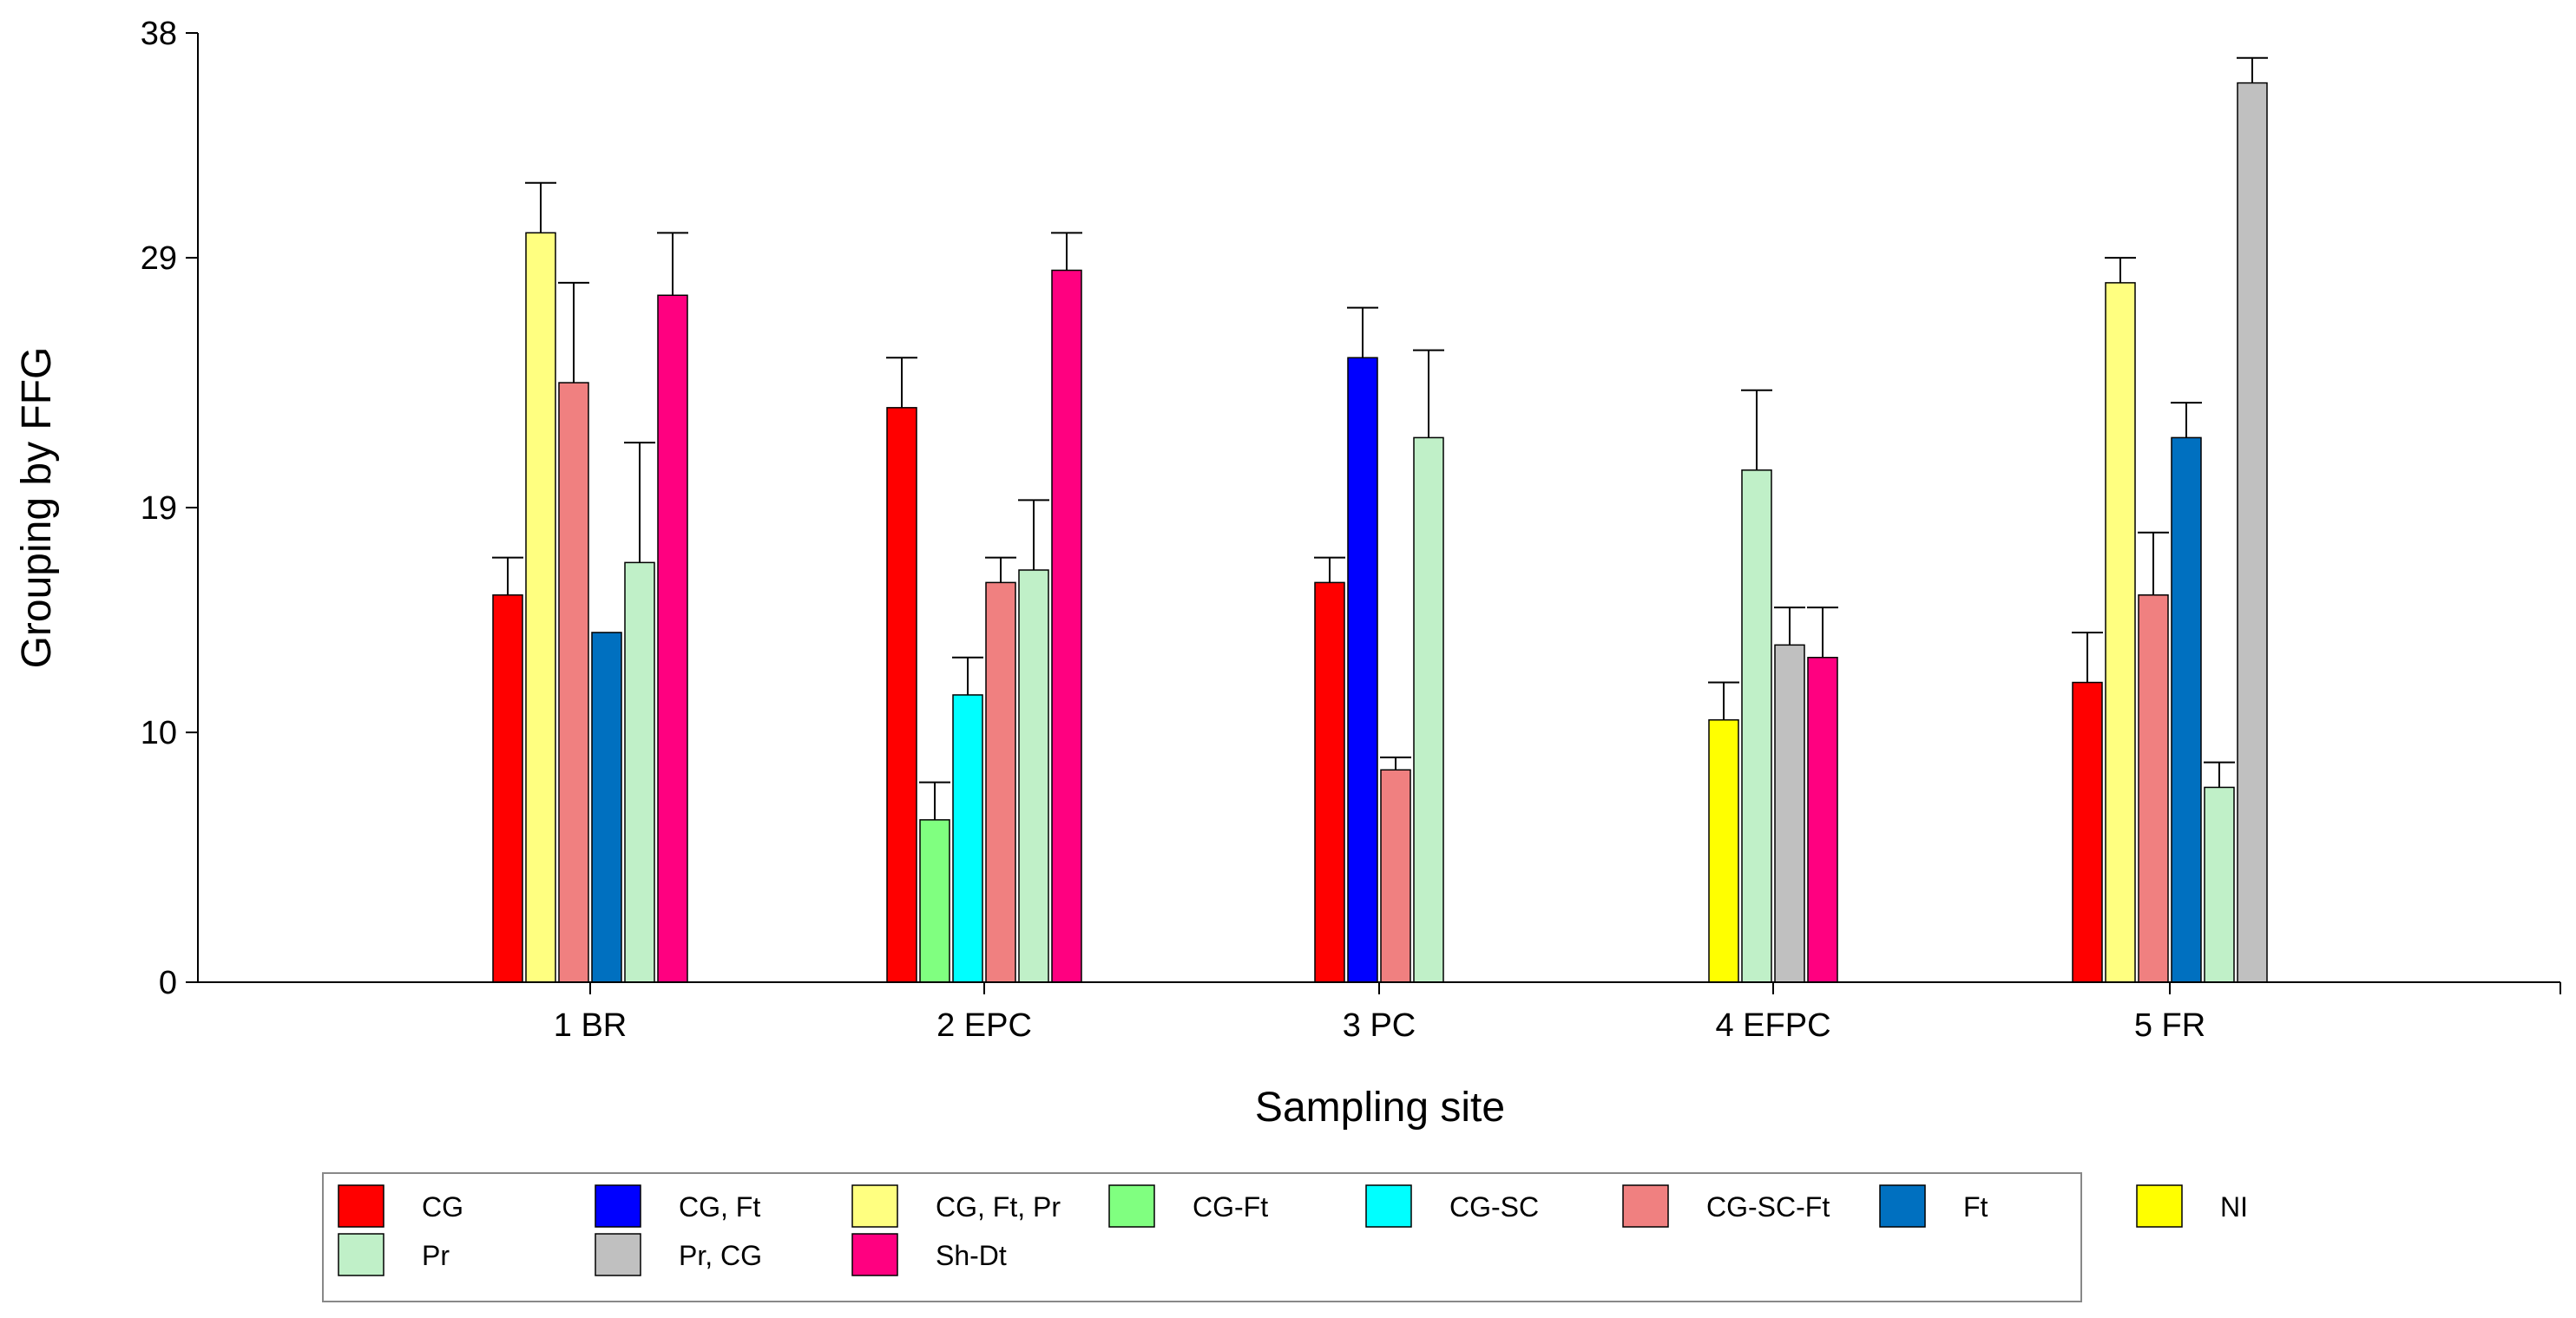  Describe the element at coordinates (590, 1025) in the screenshot. I see `x-tick-label: 1 BR` at that location.